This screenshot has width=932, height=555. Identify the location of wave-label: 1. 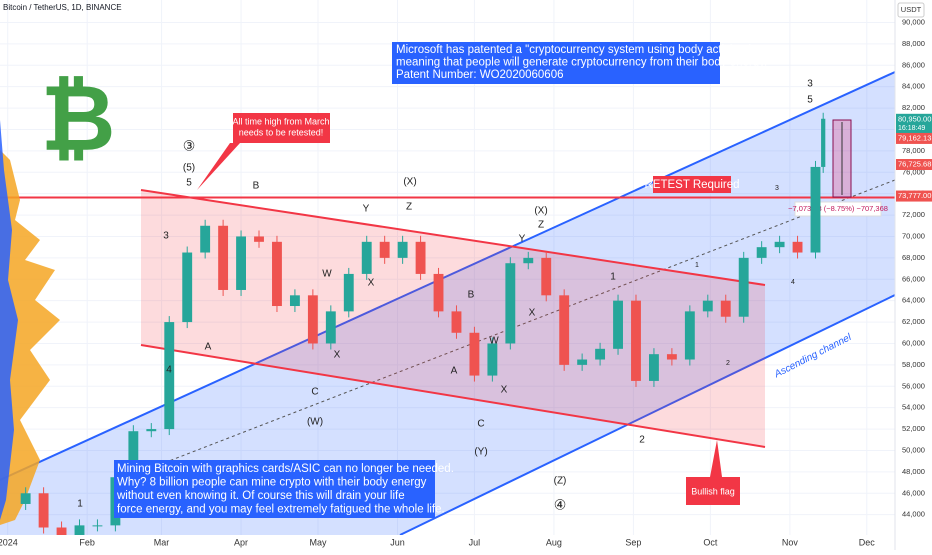
(80, 504).